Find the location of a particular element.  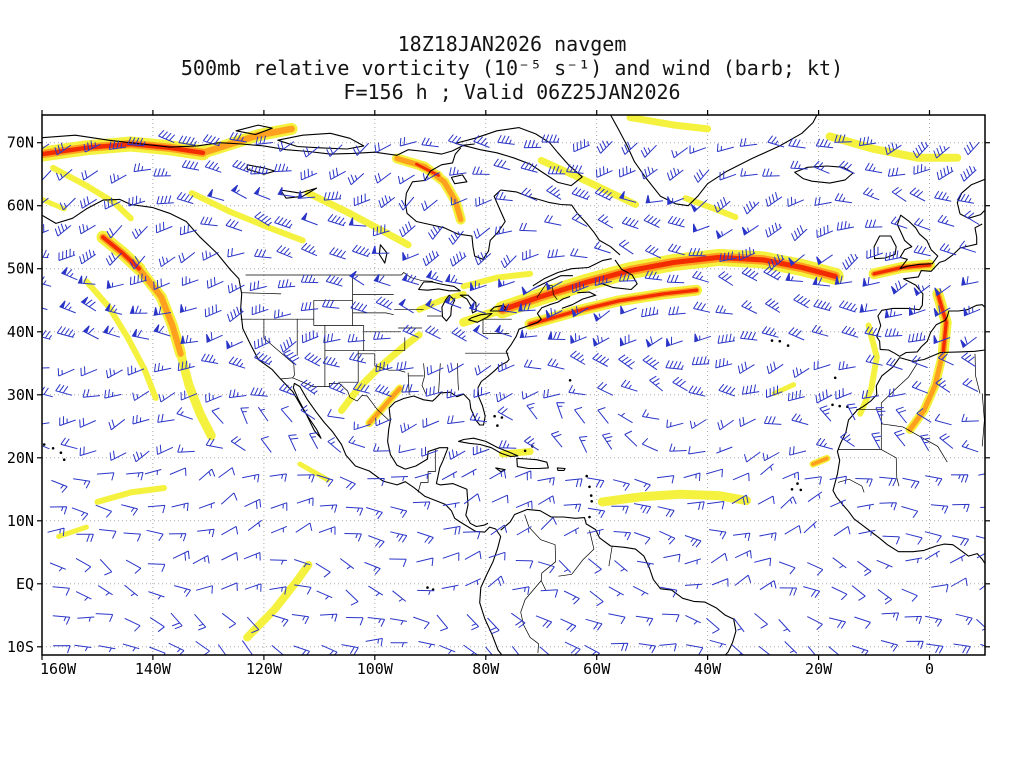

x-axis-tick-label: 100W is located at coordinates (375, 669).